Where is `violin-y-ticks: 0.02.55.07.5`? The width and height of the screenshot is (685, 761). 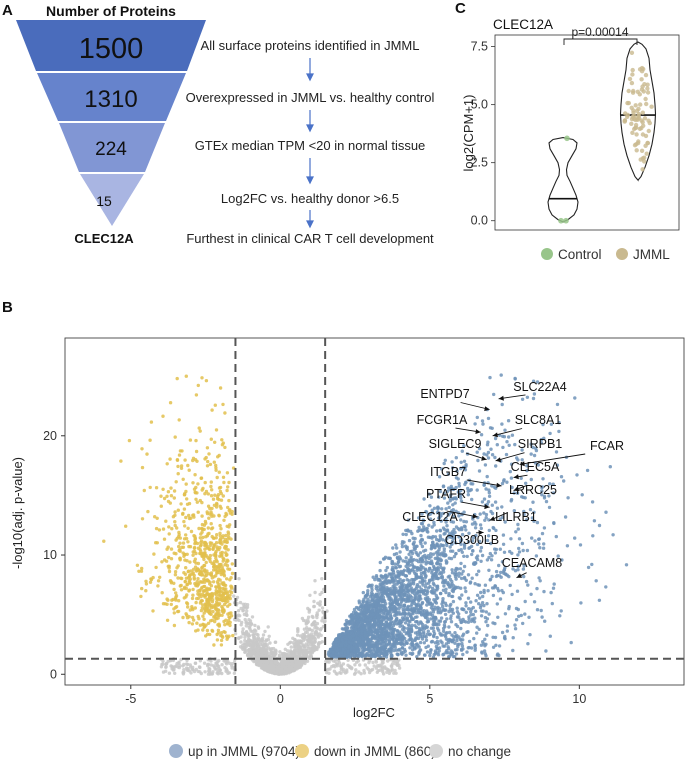
violin-y-ticks: 0.02.55.07.5 is located at coordinates (483, 134).